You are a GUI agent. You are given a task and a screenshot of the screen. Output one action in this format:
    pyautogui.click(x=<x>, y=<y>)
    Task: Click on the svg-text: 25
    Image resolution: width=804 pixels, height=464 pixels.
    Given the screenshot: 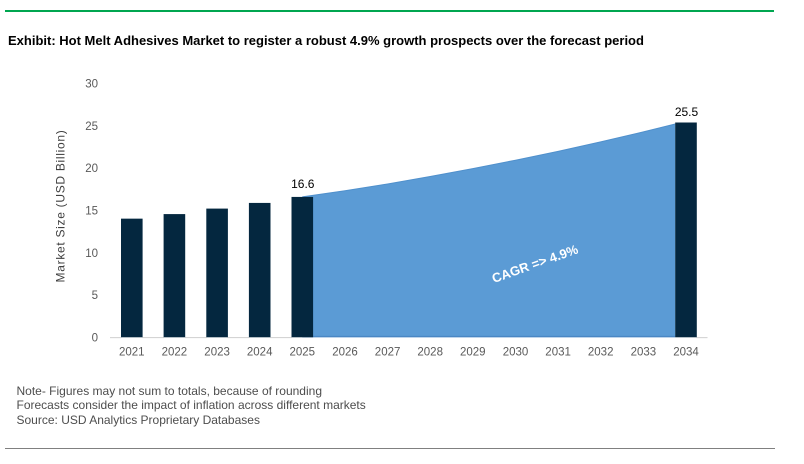 What is the action you would take?
    pyautogui.click(x=91, y=127)
    